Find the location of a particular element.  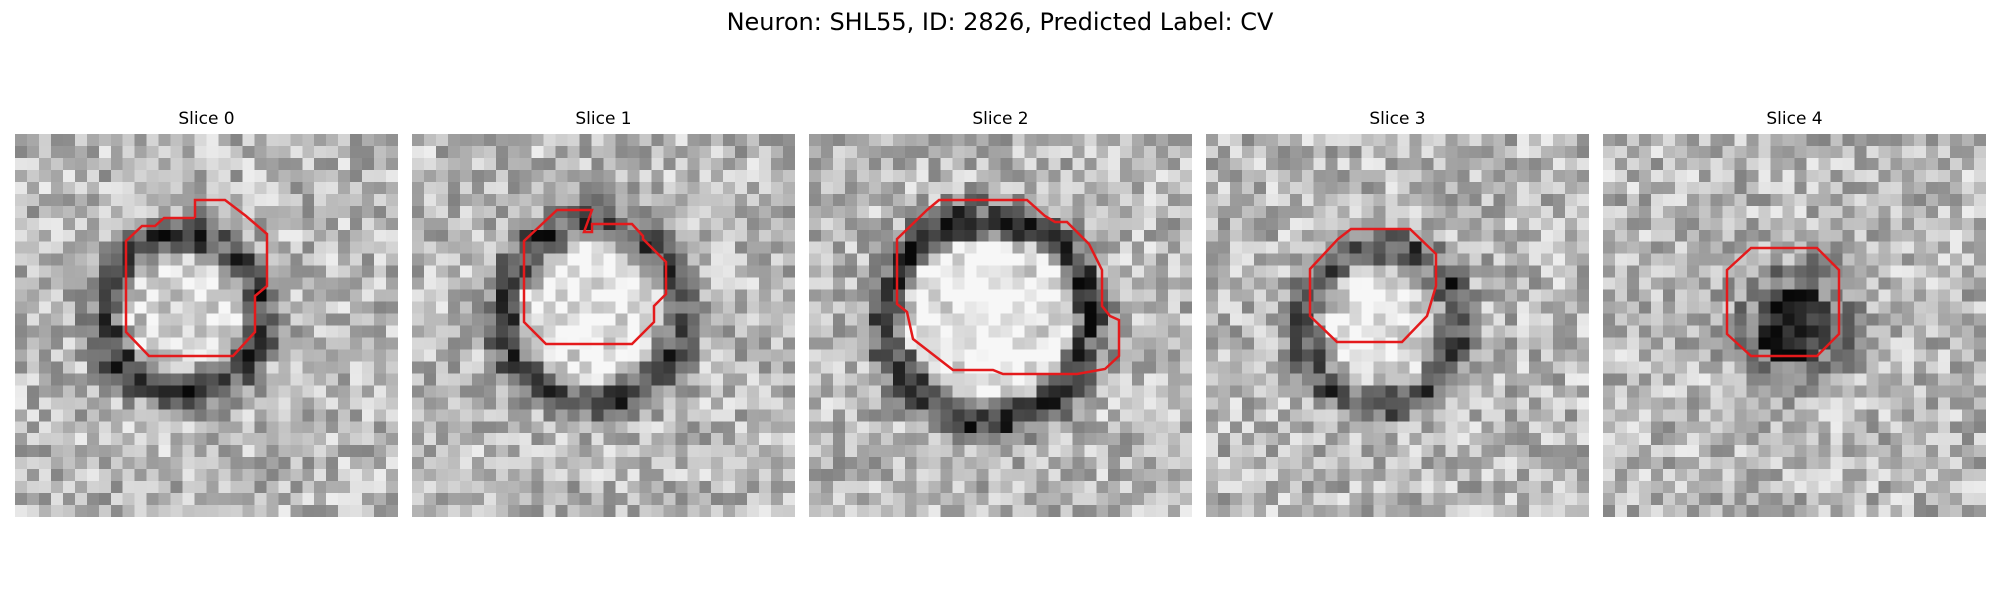

slice-panel-4: Slice 4 is located at coordinates (1794, 312).